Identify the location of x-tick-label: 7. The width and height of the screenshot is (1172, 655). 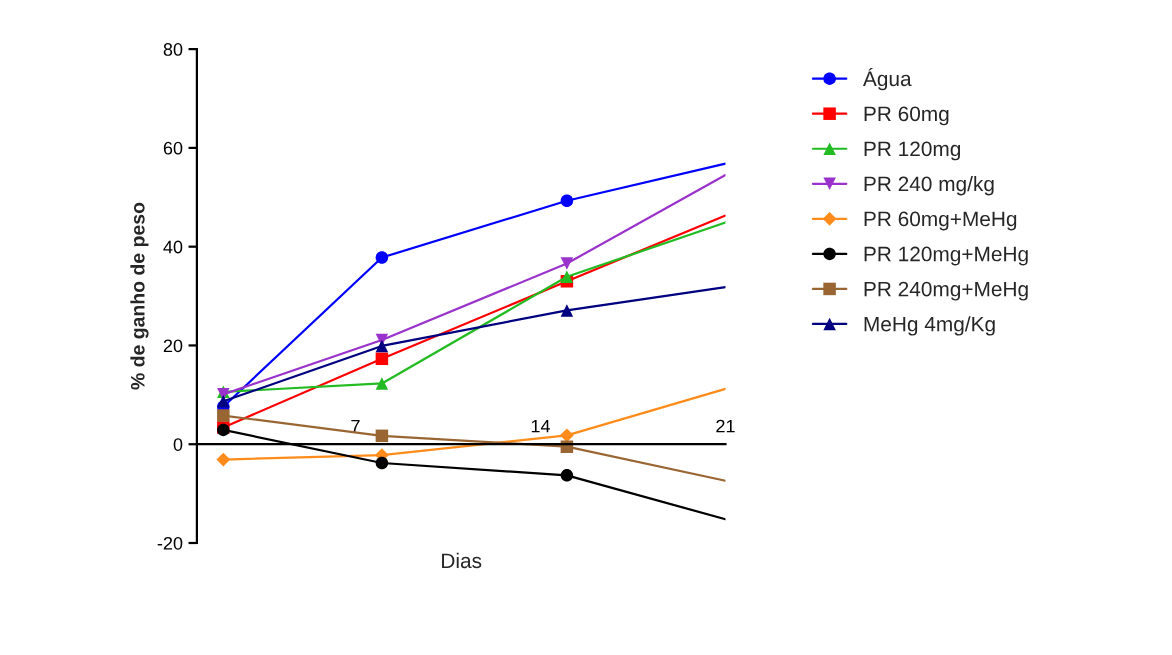
(355, 426).